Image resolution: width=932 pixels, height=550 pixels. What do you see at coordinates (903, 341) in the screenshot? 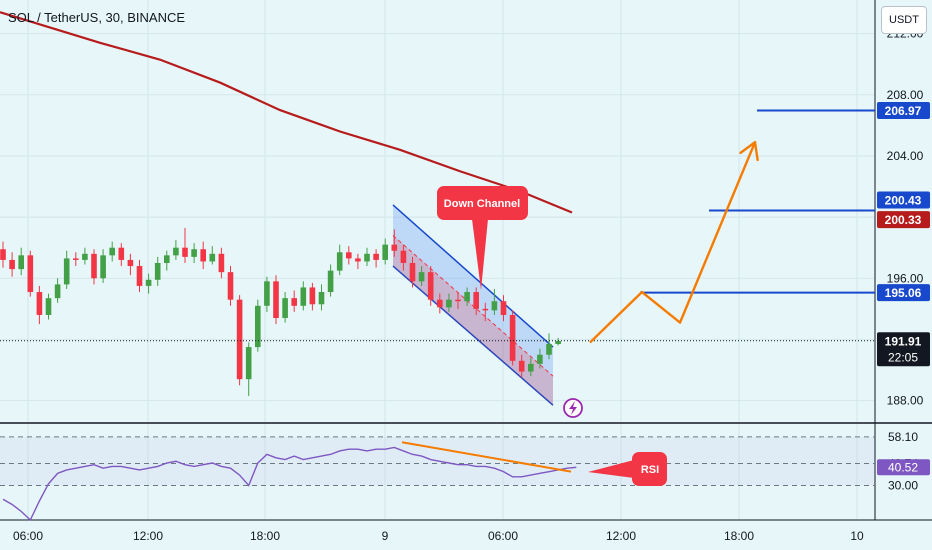
I see `price-label-text: 191.91` at bounding box center [903, 341].